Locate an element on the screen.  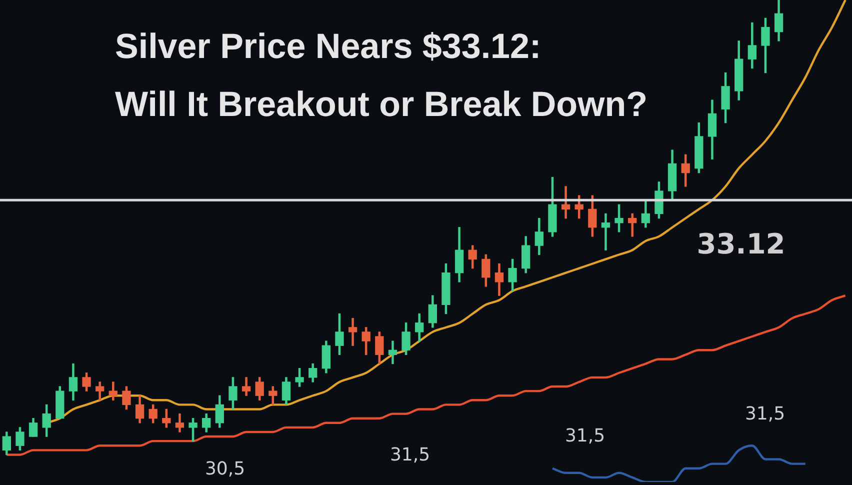
candlestick is located at coordinates (605, 231).